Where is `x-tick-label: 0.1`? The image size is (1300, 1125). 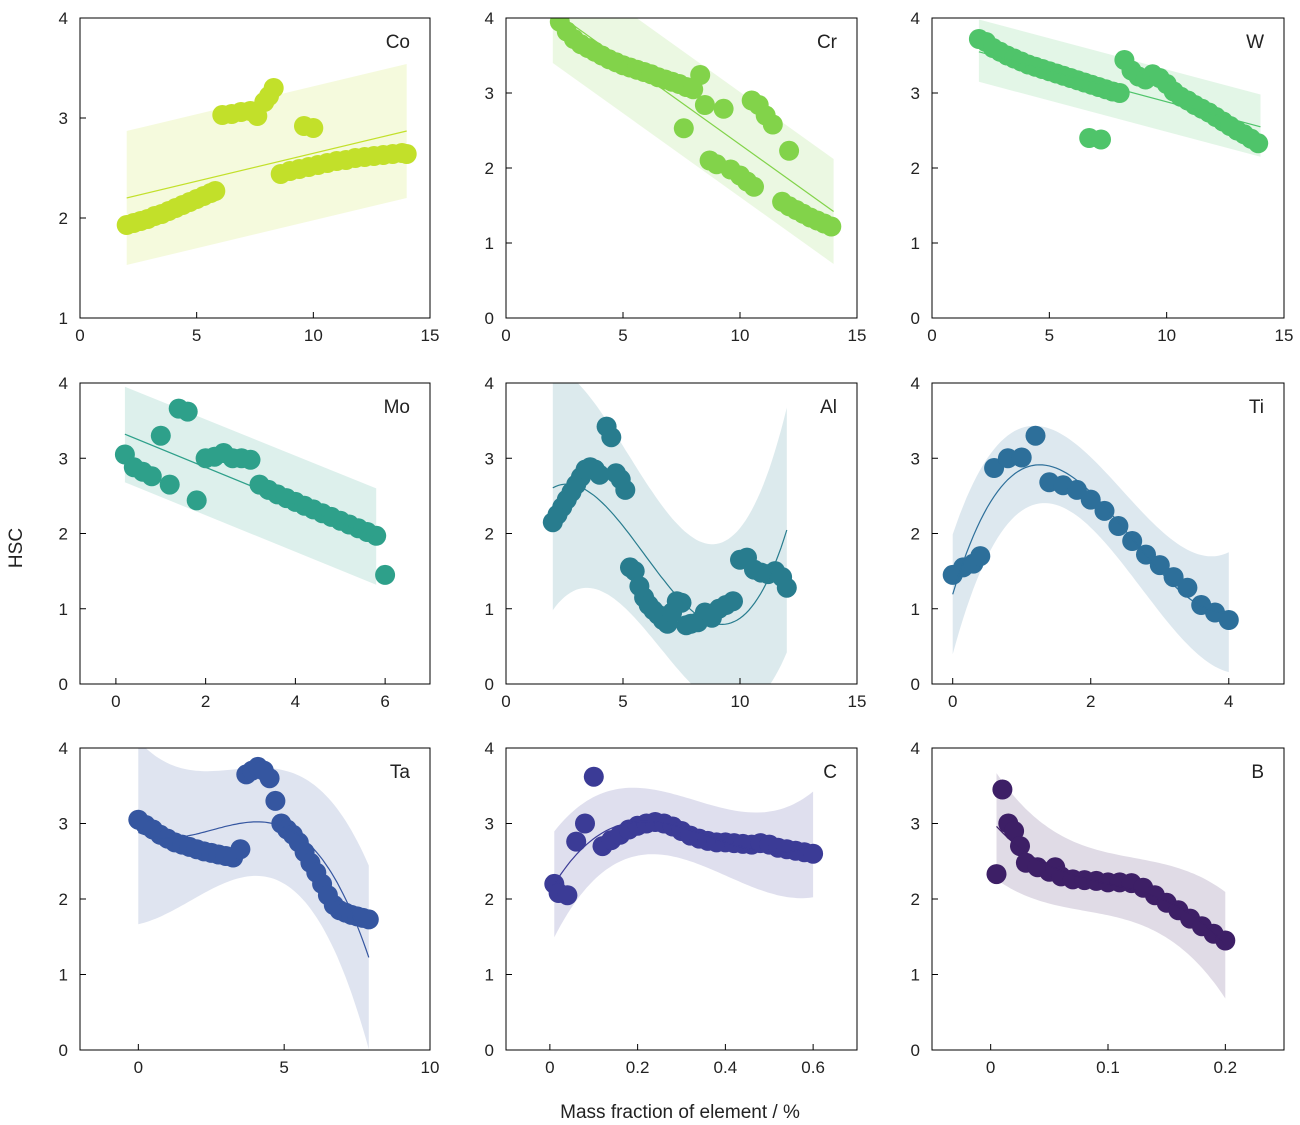 x-tick-label: 0.1 is located at coordinates (1108, 1067).